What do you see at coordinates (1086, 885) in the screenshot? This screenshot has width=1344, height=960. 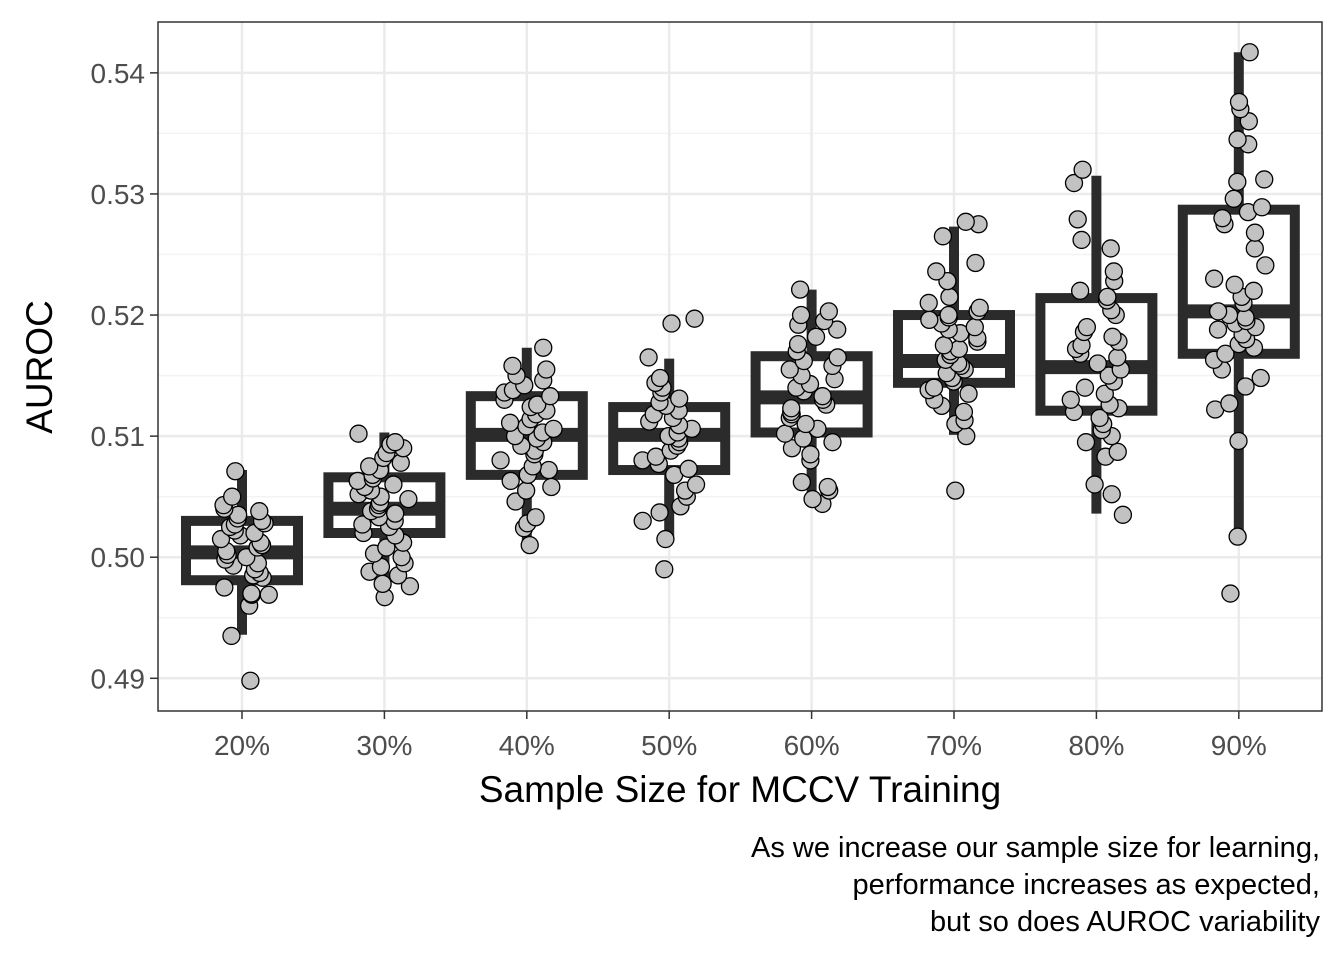 I see `caption-line-2: performance increases as expected,` at bounding box center [1086, 885].